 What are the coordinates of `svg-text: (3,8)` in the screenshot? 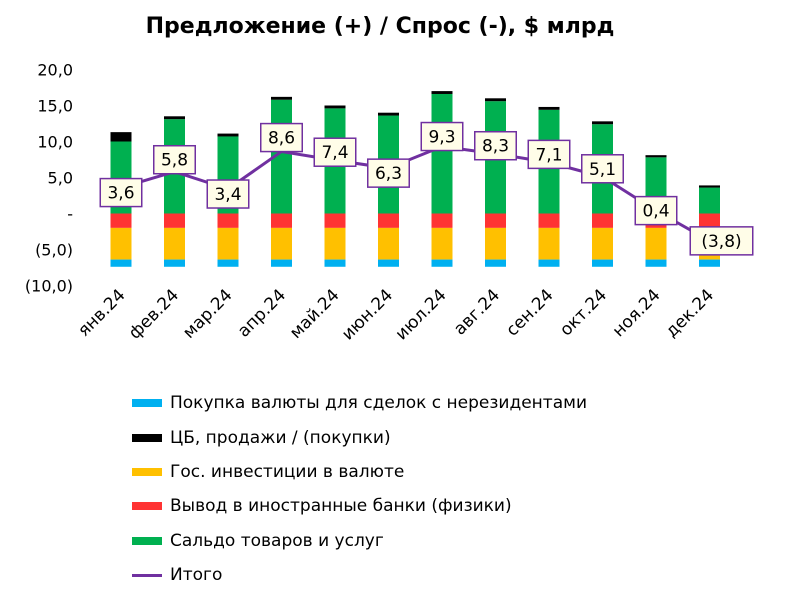 It's located at (721, 242).